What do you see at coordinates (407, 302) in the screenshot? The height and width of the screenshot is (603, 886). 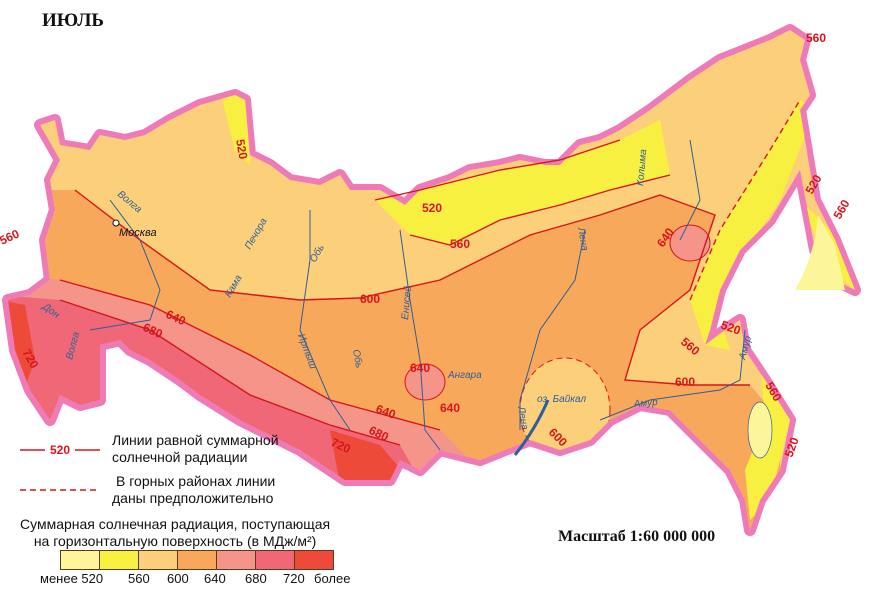 I see `river-label: Енисей` at bounding box center [407, 302].